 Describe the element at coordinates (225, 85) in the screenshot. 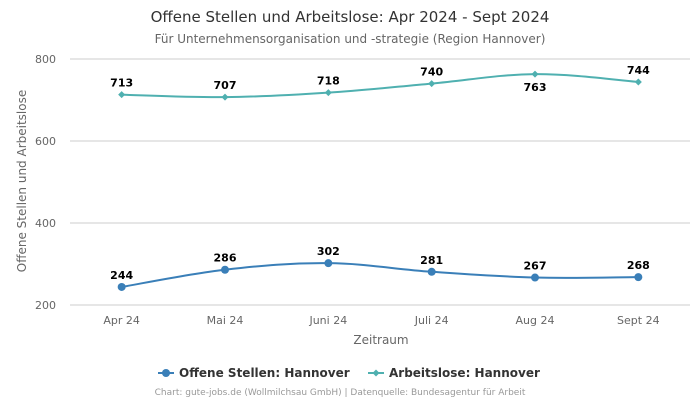

I see `data-label: 707` at that location.